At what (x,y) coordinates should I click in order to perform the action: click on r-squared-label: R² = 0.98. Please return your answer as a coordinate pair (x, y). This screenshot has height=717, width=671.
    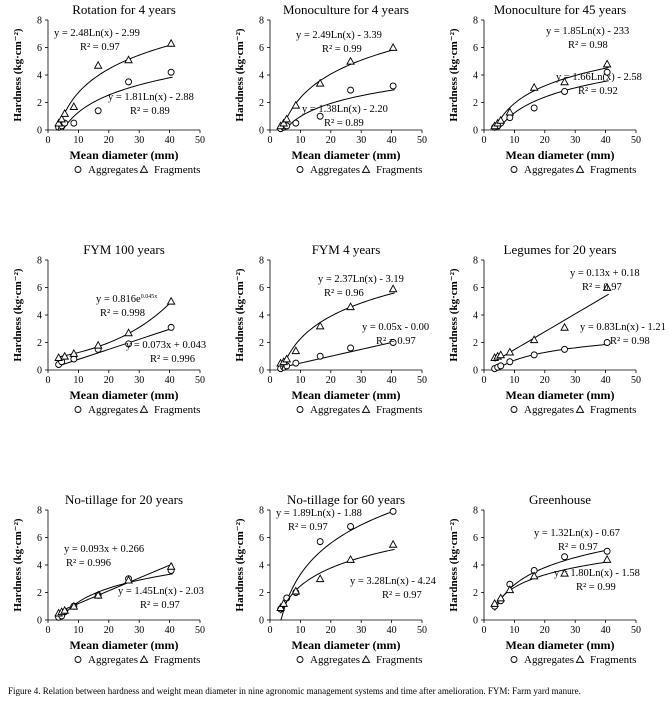
    Looking at the image, I should click on (630, 341).